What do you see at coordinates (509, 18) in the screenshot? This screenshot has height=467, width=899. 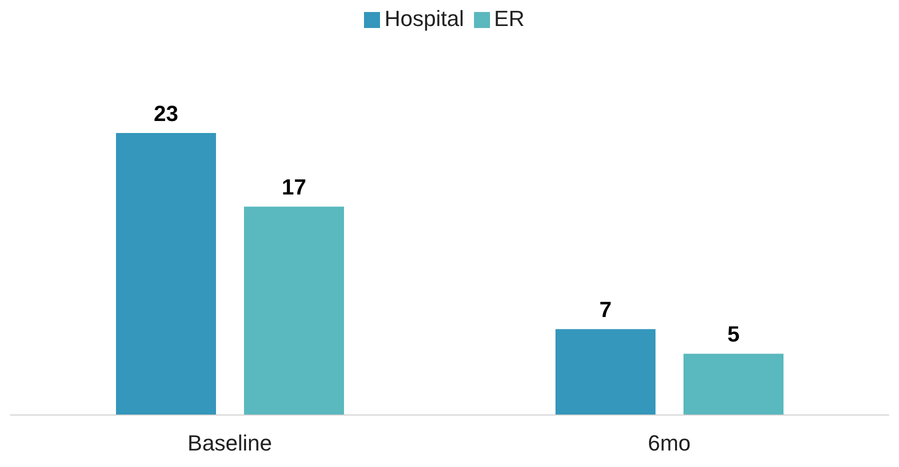 I see `legend-label: ER` at bounding box center [509, 18].